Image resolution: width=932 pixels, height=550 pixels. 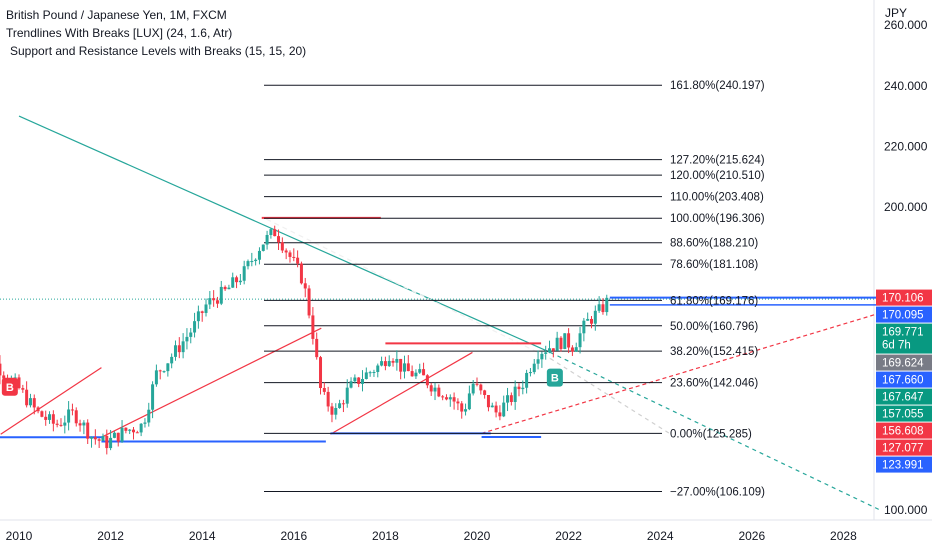 I want to click on price-tag-label: 123.991, so click(x=903, y=466).